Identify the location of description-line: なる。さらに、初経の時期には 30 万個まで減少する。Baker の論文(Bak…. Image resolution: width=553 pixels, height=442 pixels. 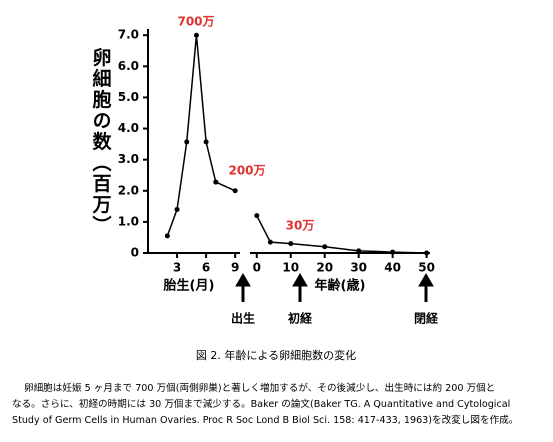
(261, 404).